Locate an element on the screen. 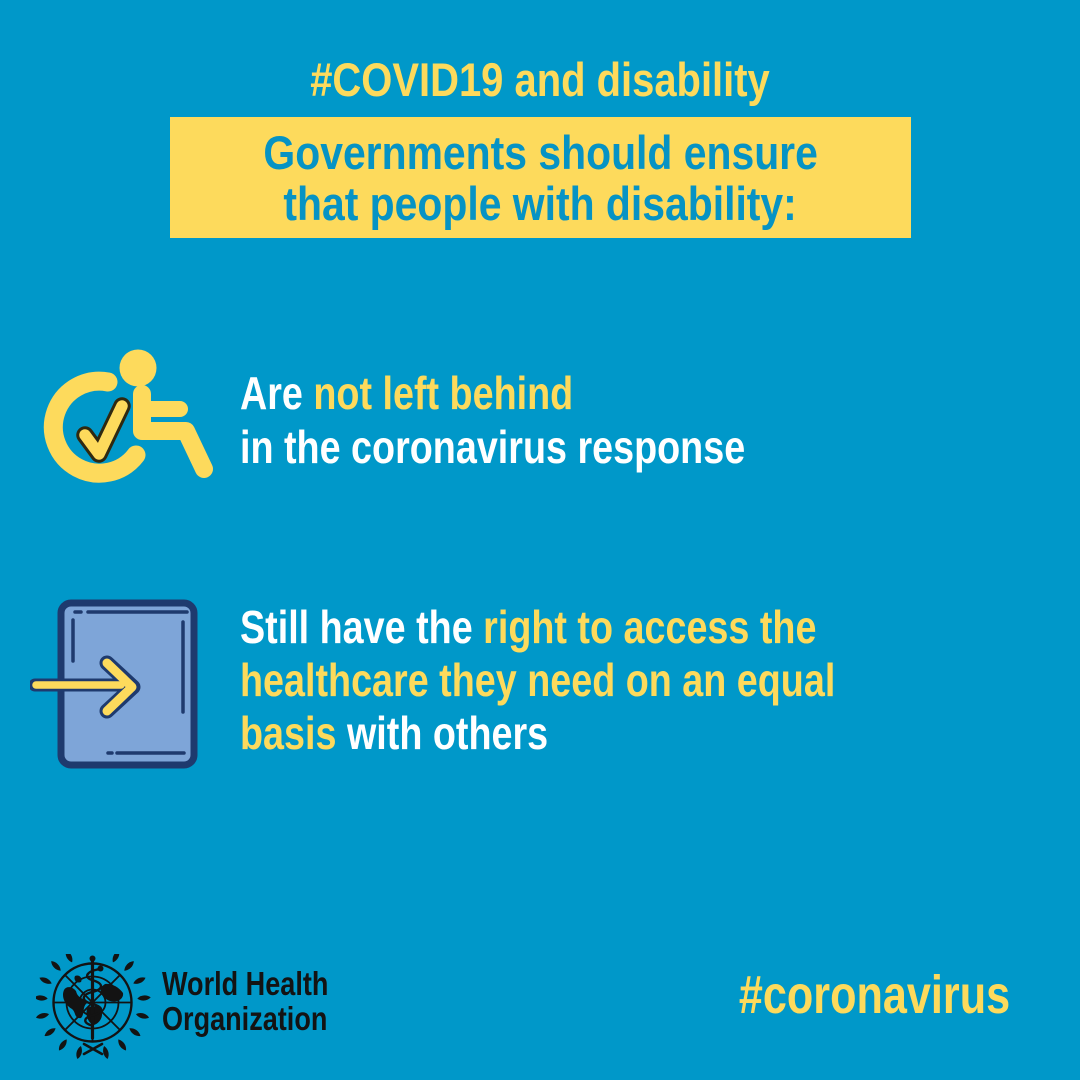 The image size is (1080, 1080). wheelchair-check-icon is located at coordinates (128, 416).